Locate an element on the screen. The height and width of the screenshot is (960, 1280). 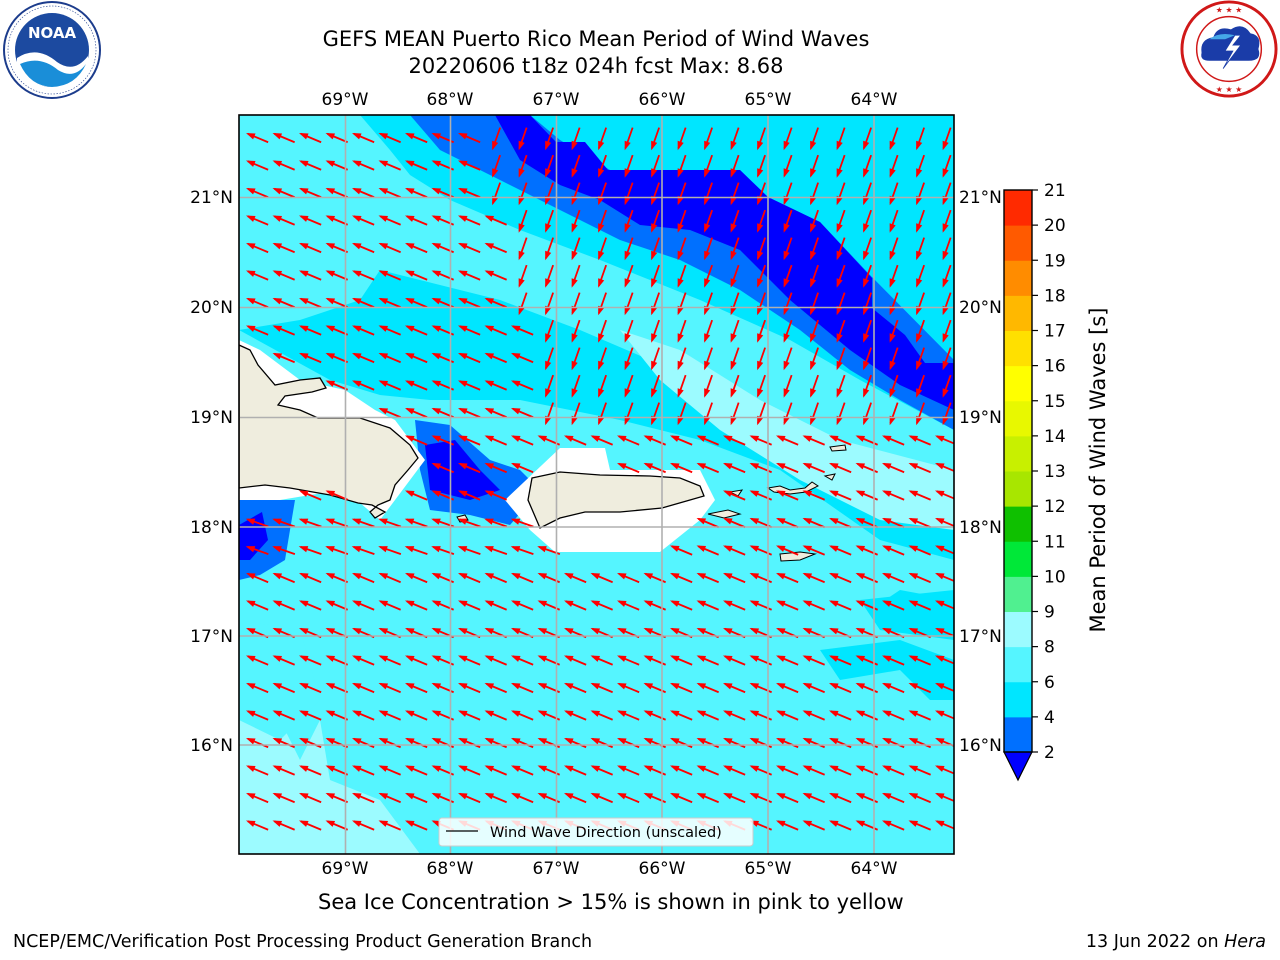
map-legend: Wind Wave Direction (unscaled) is located at coordinates (596, 832).